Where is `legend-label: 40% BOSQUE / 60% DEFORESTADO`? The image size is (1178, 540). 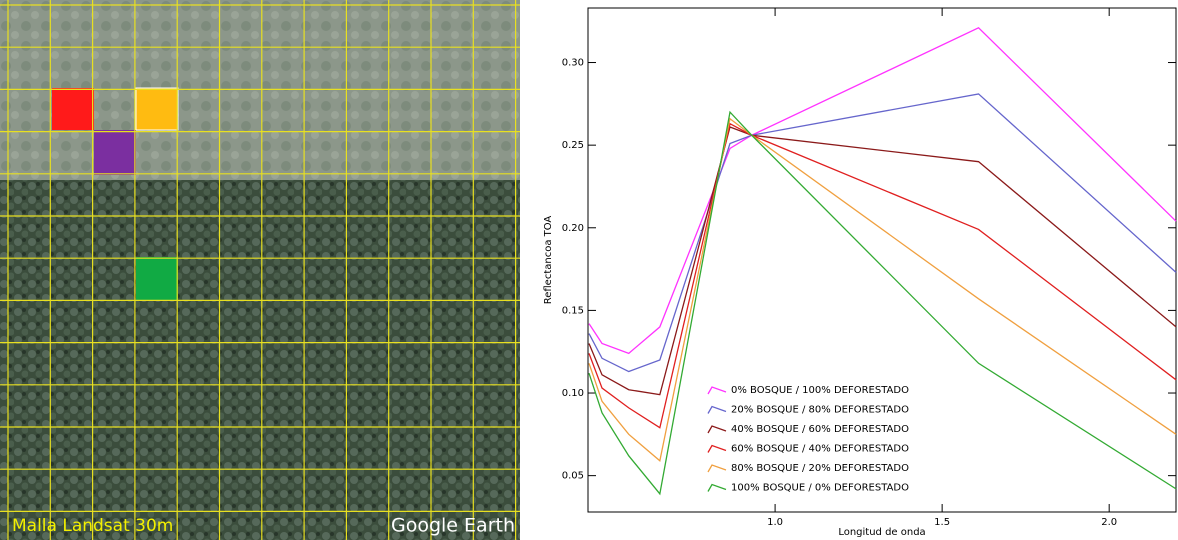
legend-label: 40% BOSQUE / 60% DEFORESTADO is located at coordinates (820, 429).